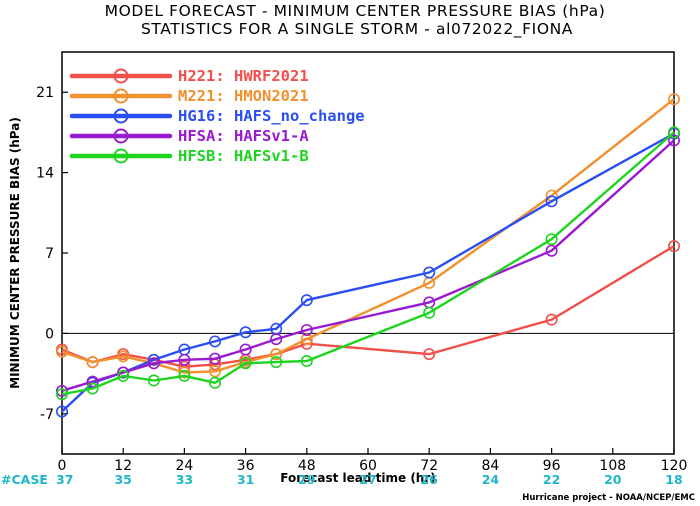  I want to click on x-tick-label: 96, so click(552, 466).